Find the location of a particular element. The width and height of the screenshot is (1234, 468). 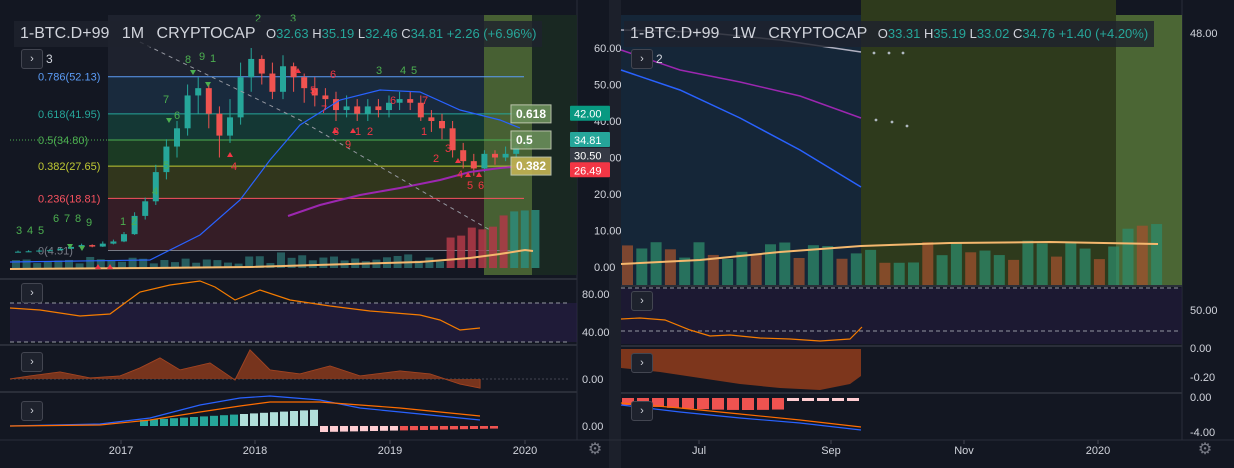

td-label: 5 is located at coordinates (313, 91).